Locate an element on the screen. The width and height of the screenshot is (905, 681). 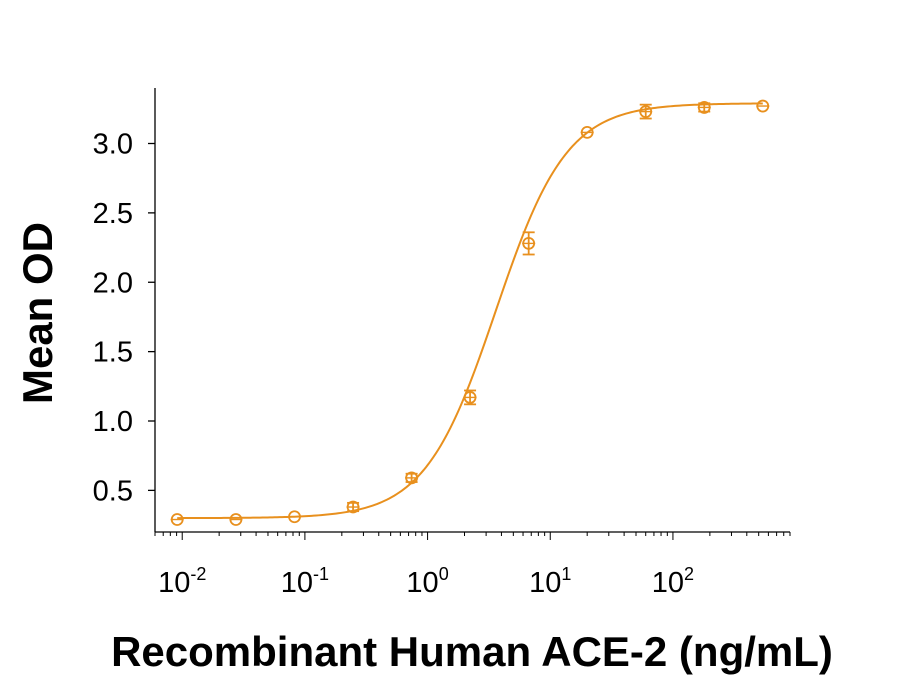
x-tick-label: 10² is located at coordinates (673, 581).